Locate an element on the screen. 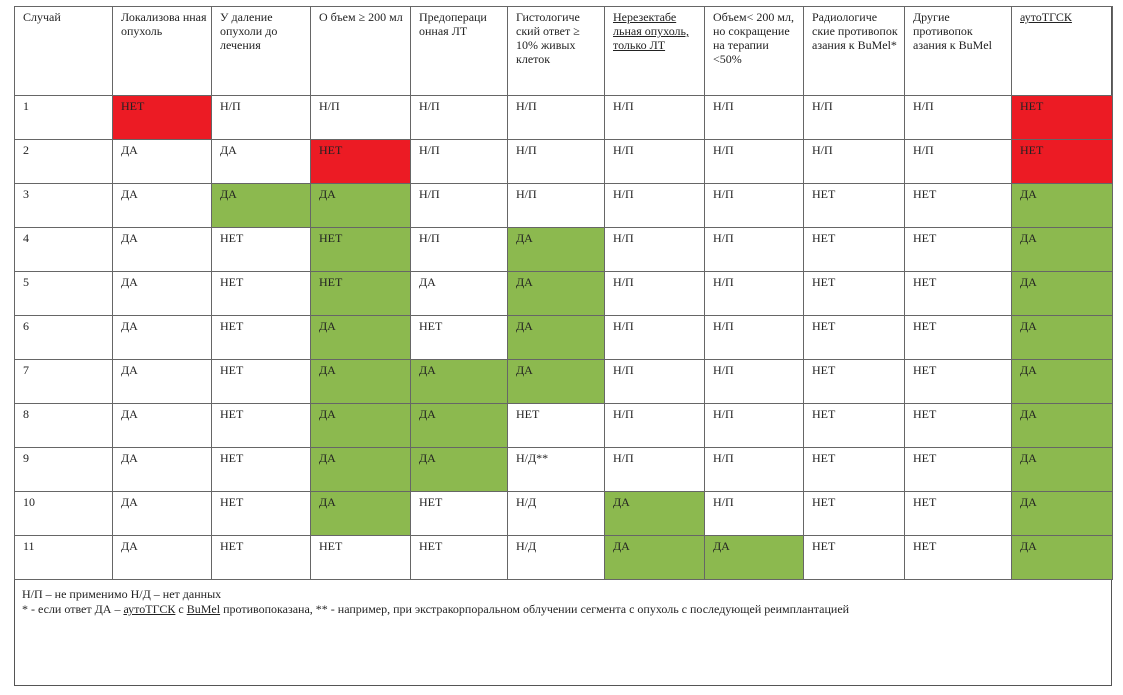  table-row: 2 ДА ДА НЕТ Н/П Н/П Н/П Н/П Н/П Н/П НЕТ is located at coordinates (563, 161).